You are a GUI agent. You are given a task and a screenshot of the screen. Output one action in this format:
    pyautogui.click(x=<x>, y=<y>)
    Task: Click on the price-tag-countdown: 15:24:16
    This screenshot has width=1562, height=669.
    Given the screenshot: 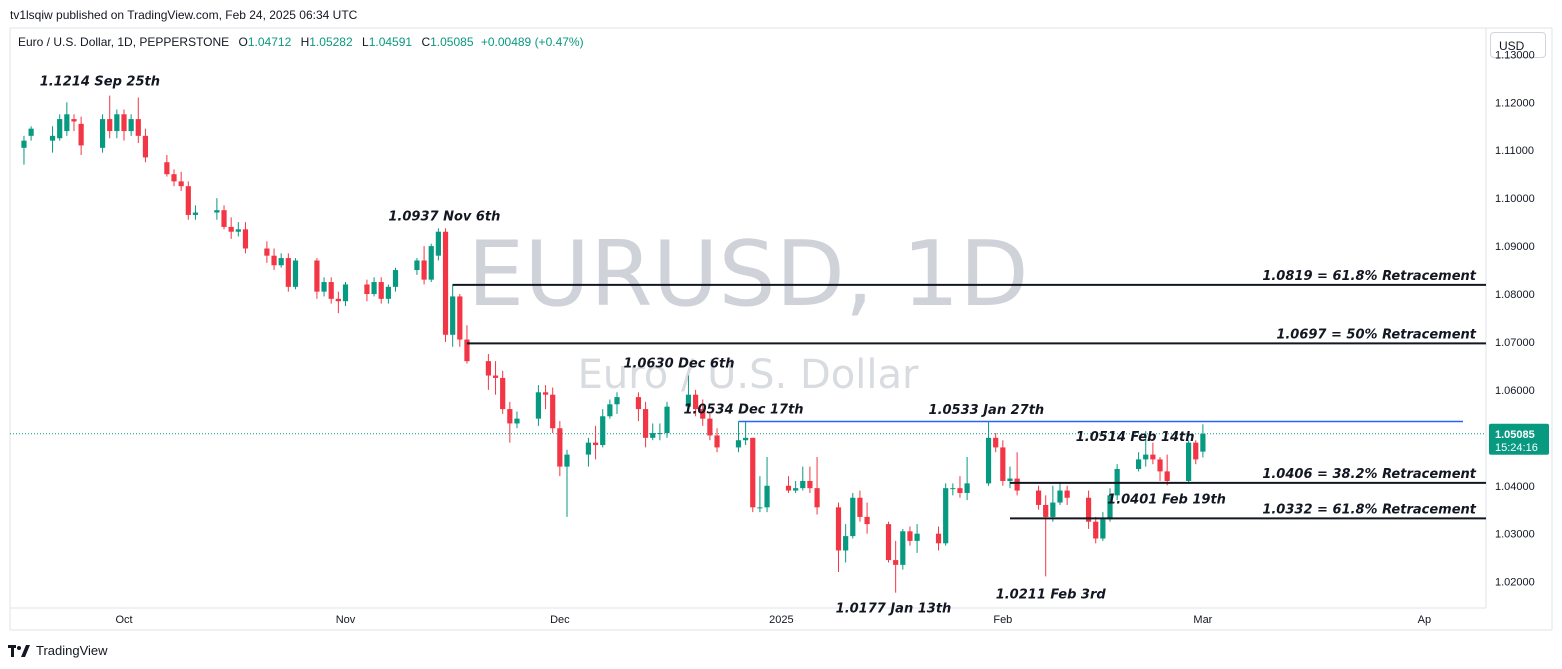 What is the action you would take?
    pyautogui.click(x=1516, y=448)
    